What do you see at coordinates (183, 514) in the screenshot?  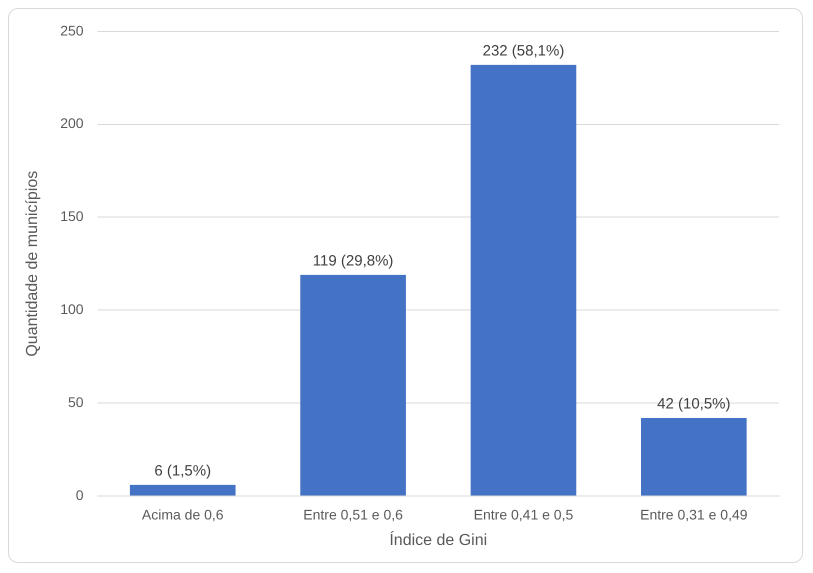 I see `x-tick-label: Acima de 0,6` at bounding box center [183, 514].